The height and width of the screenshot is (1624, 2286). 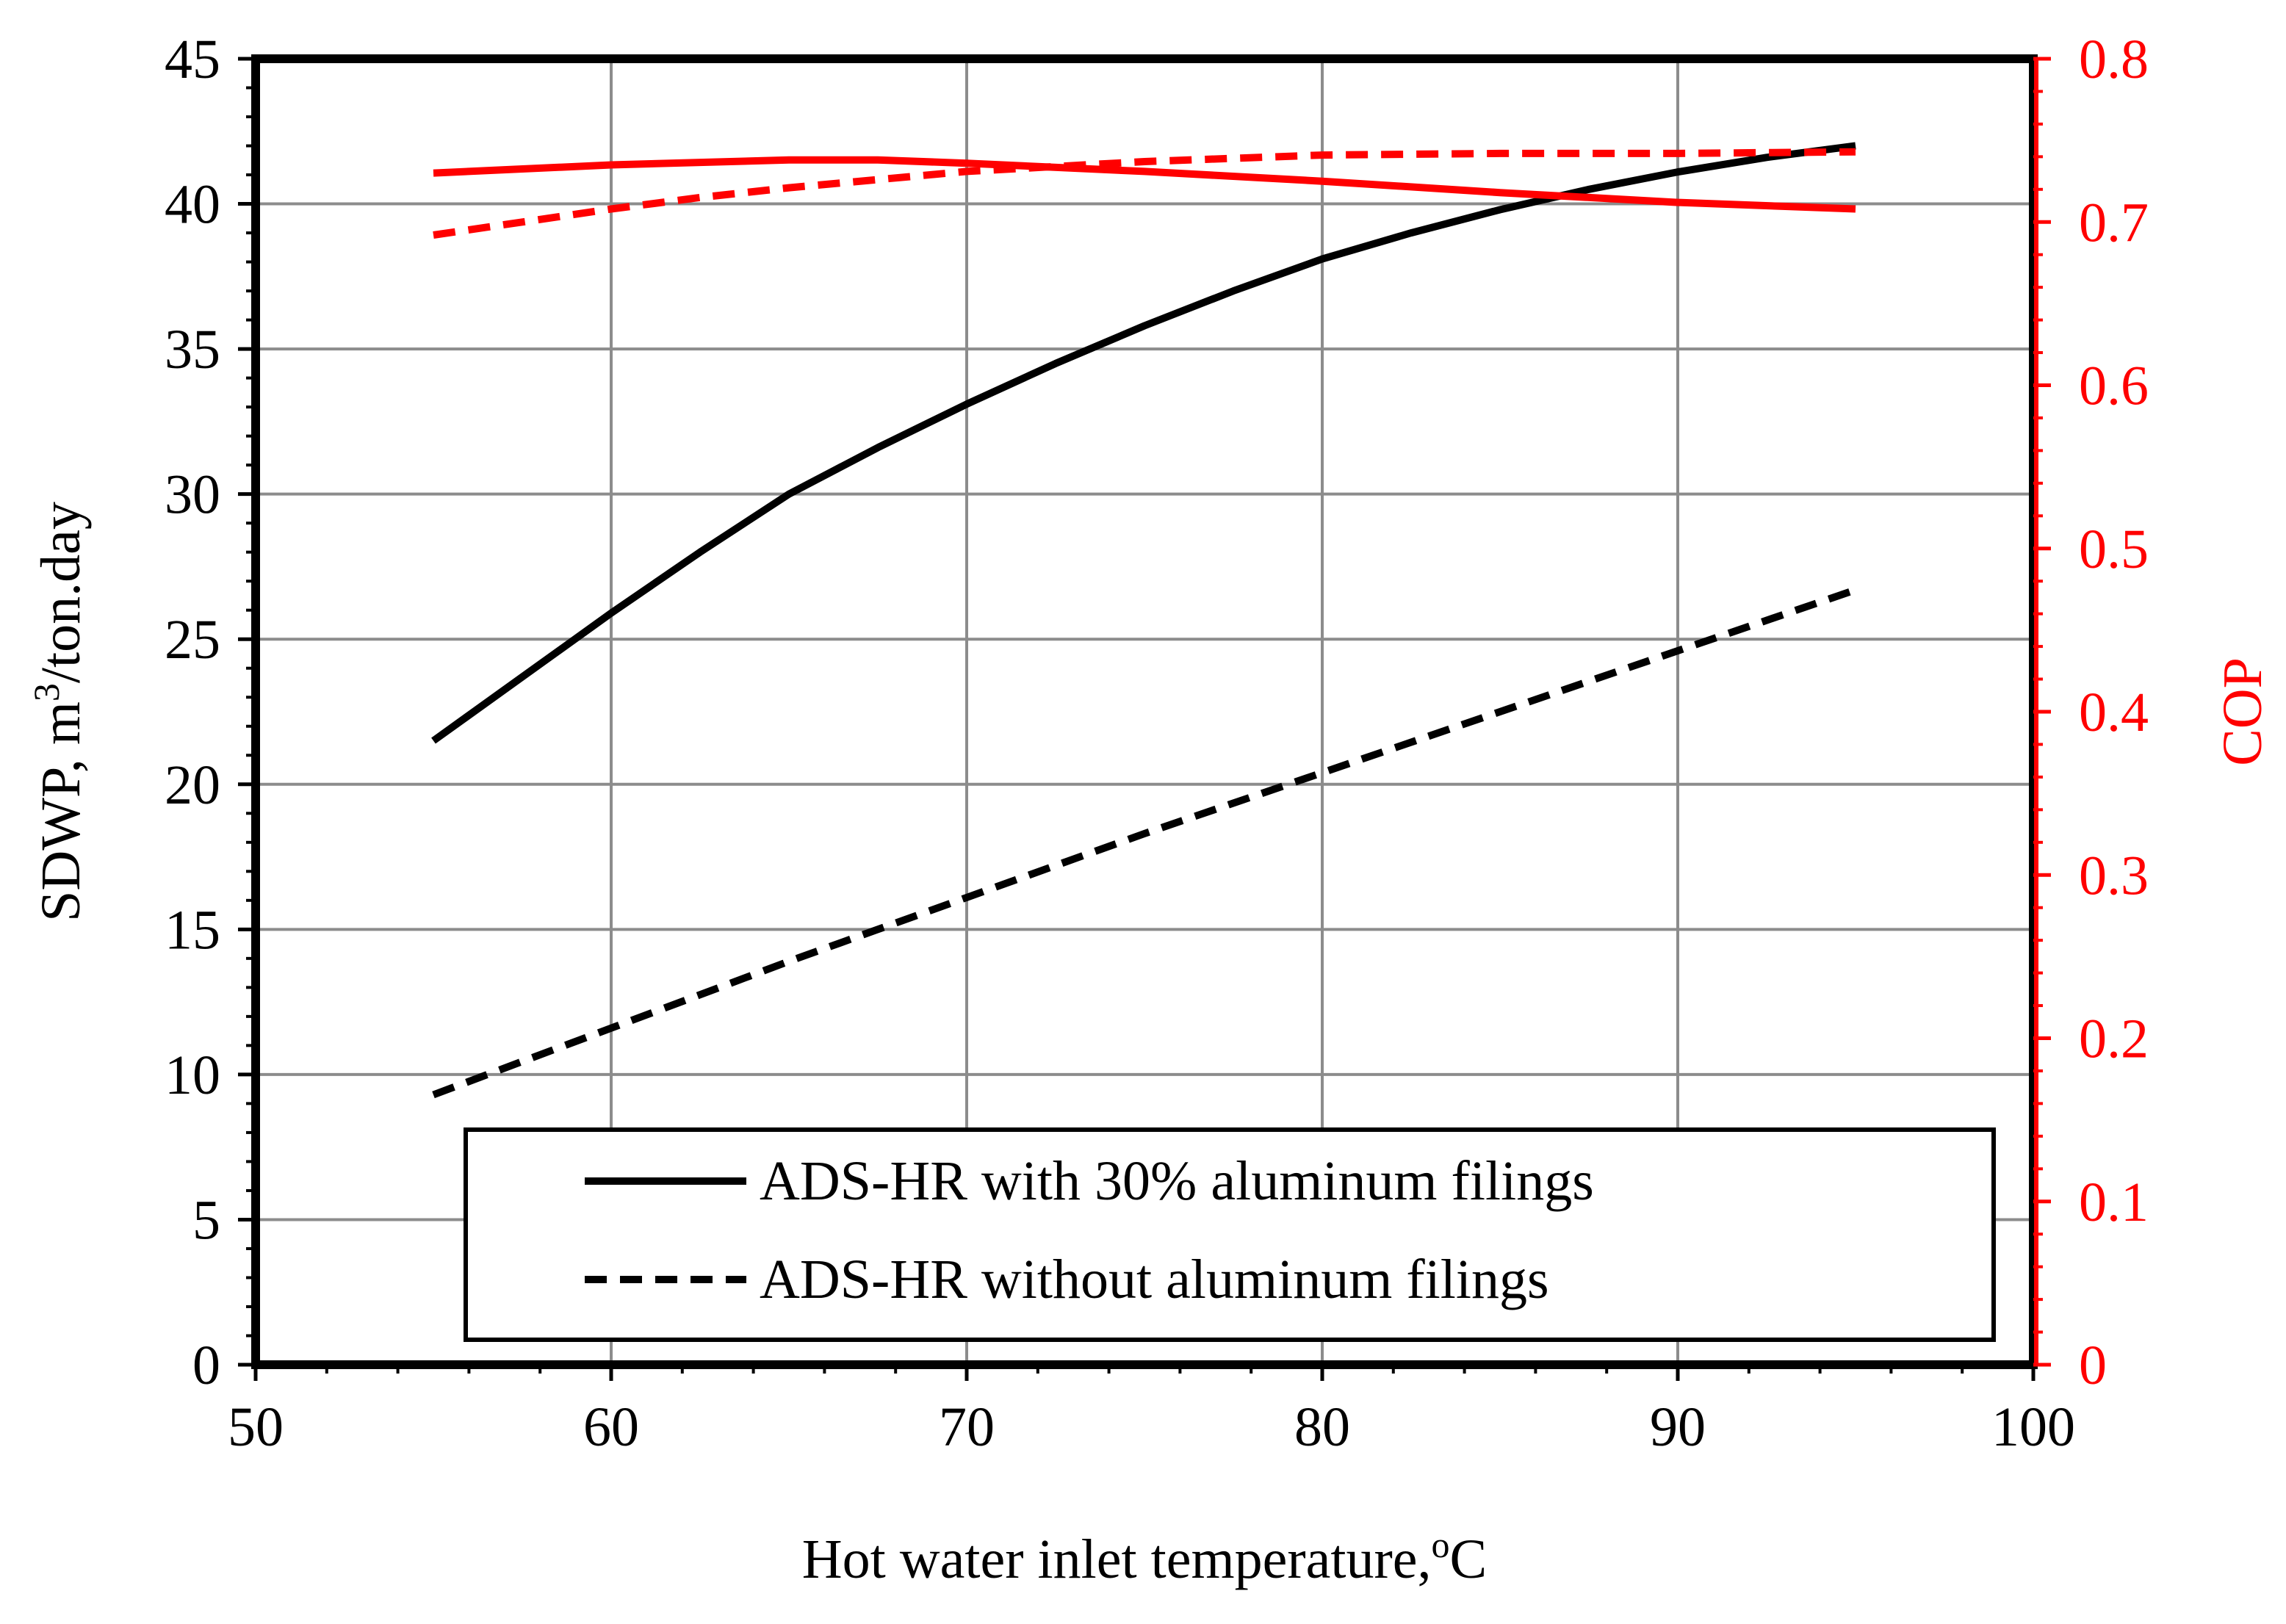 What do you see at coordinates (967, 1427) in the screenshot?
I see `x-tick-label: 70` at bounding box center [967, 1427].